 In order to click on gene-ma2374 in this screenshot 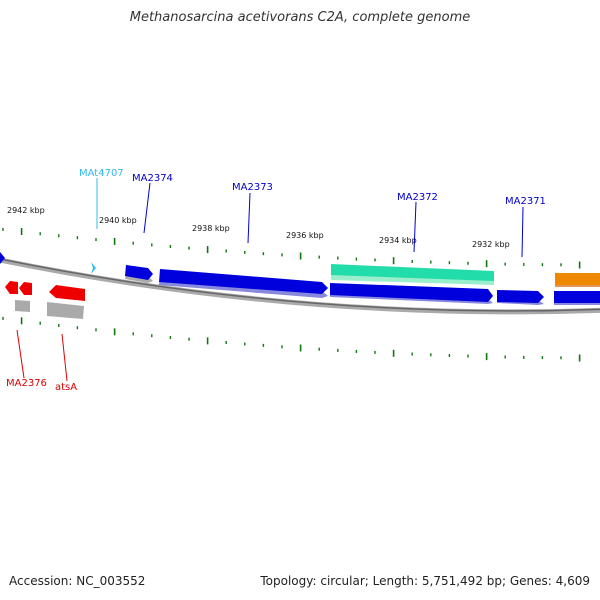, I will do `click(139, 272)`.